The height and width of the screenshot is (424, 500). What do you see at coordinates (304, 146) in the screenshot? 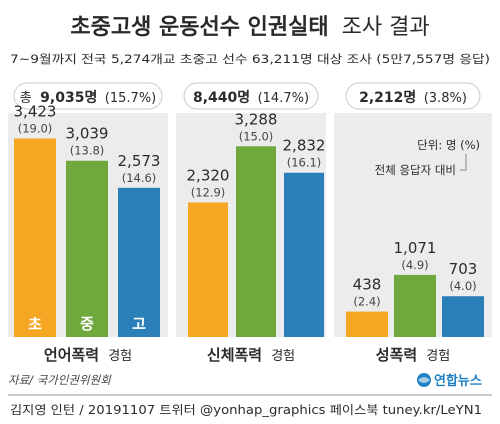
I see `value-label: 2,832` at bounding box center [304, 146].